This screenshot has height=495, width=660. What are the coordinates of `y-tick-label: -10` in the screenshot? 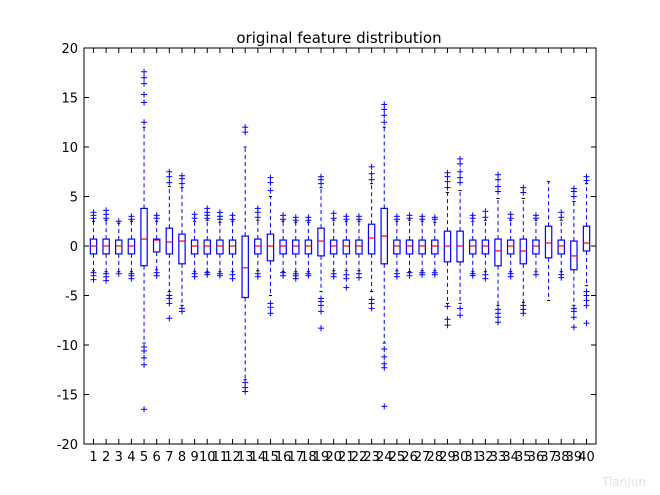 It's located at (67, 346).